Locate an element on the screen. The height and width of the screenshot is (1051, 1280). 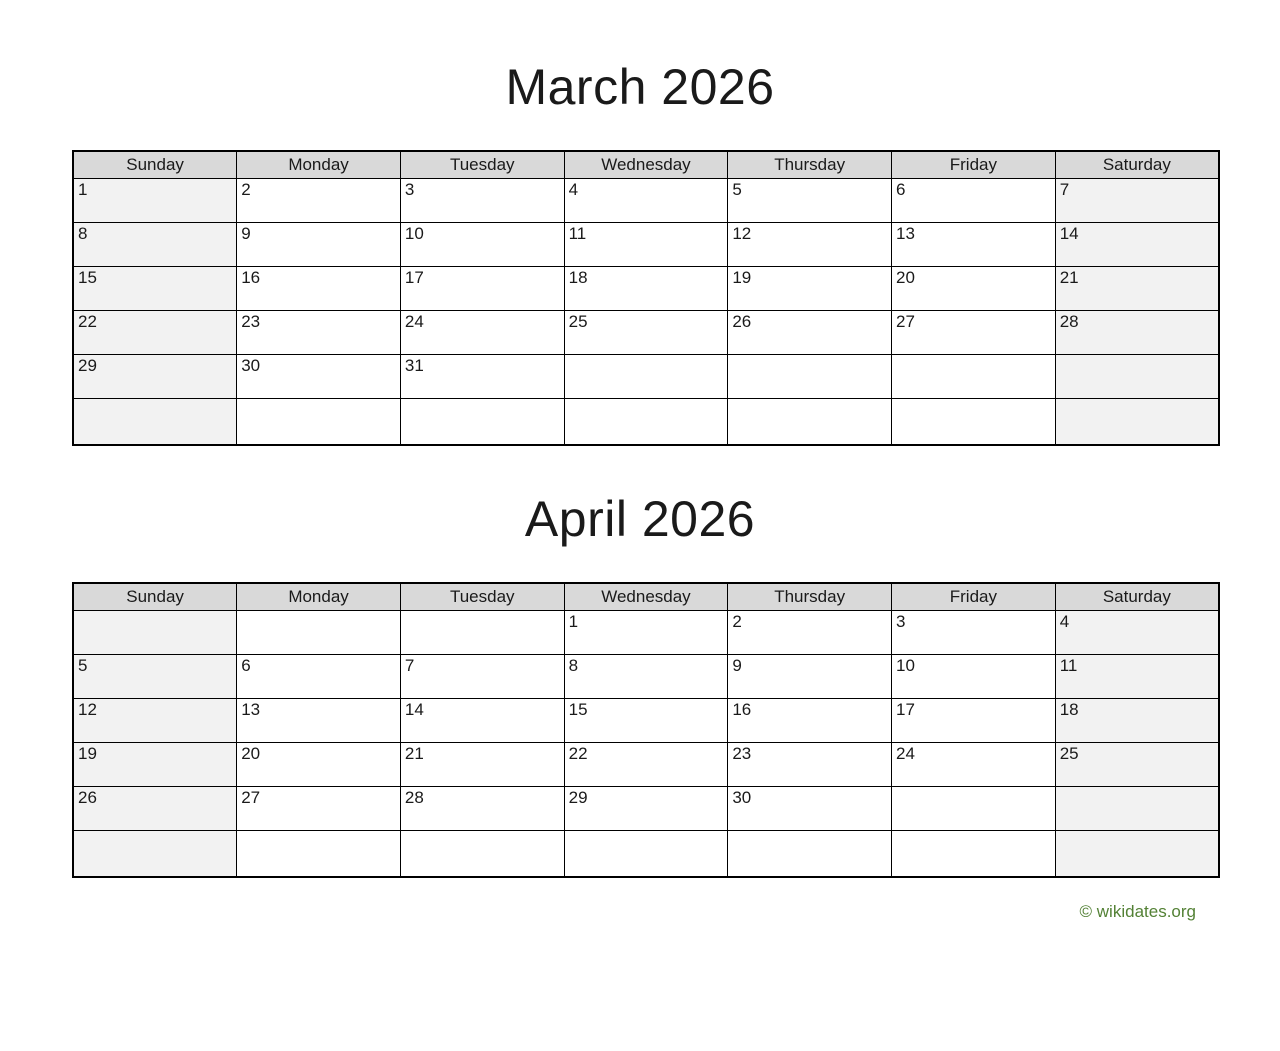
week-row: 12 13 14 15 16 17 18 is located at coordinates (646, 720).